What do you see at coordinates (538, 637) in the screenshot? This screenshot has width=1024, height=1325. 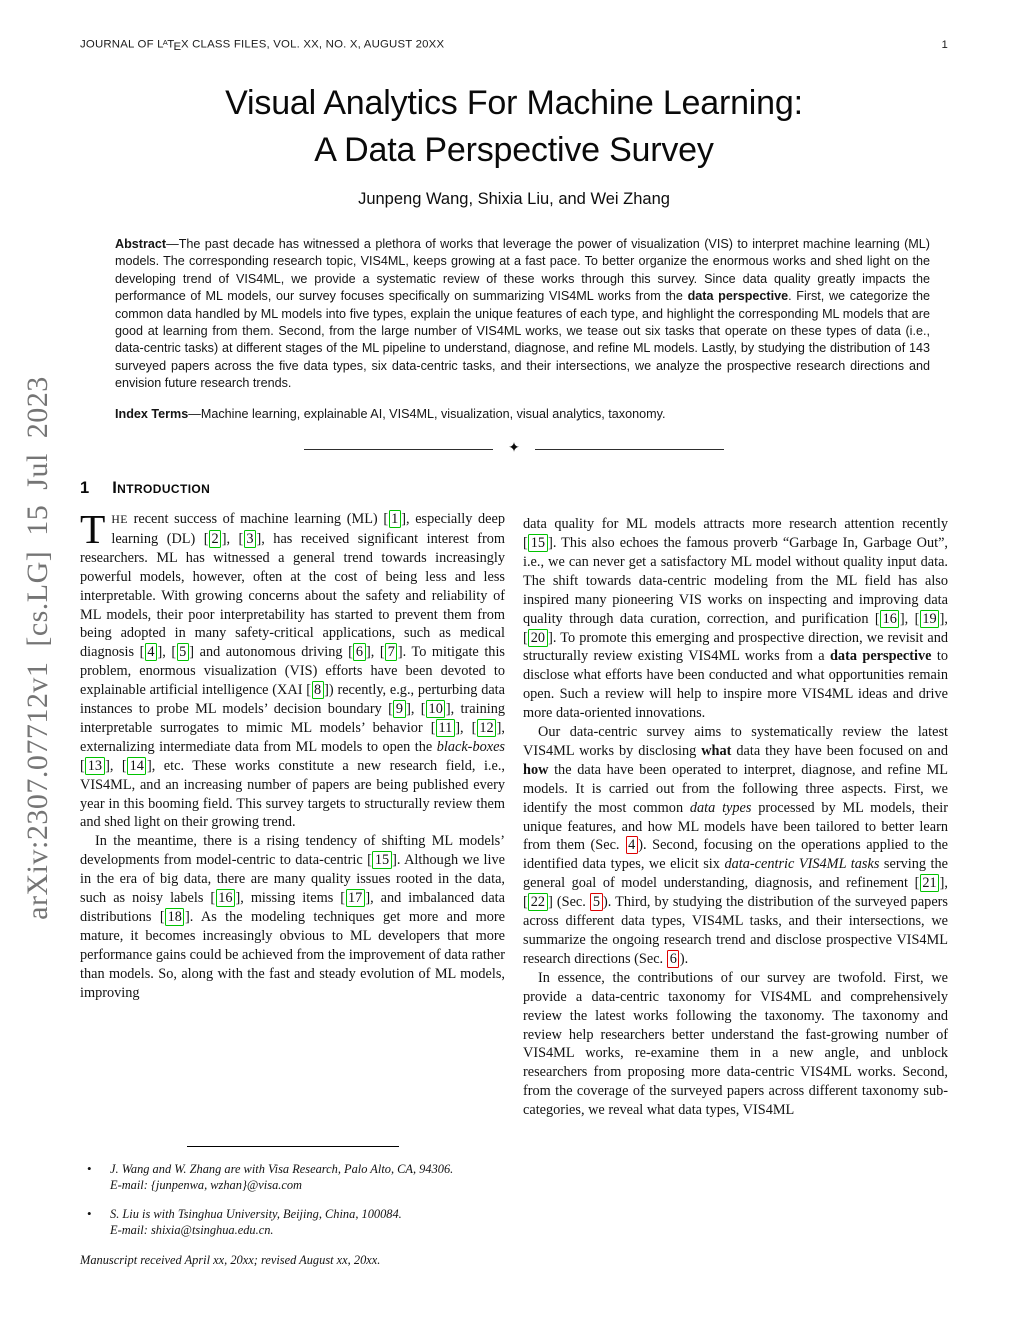 I see `citation-link: 20` at bounding box center [538, 637].